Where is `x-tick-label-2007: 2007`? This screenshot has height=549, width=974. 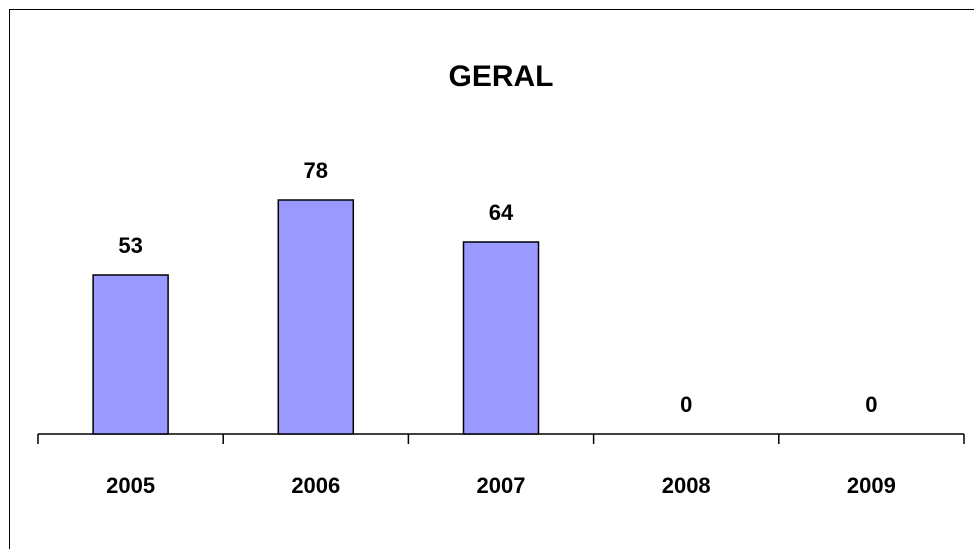
x-tick-label-2007: 2007 is located at coordinates (501, 485).